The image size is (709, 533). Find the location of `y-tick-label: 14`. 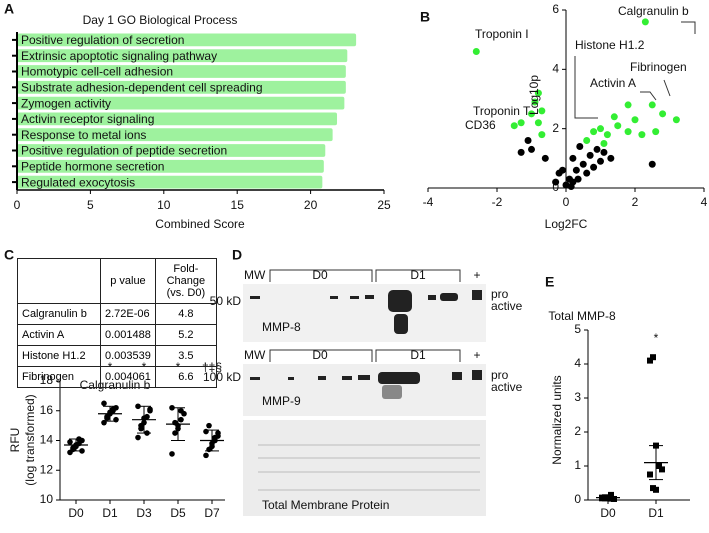

y-tick-label: 14 is located at coordinates (47, 440).